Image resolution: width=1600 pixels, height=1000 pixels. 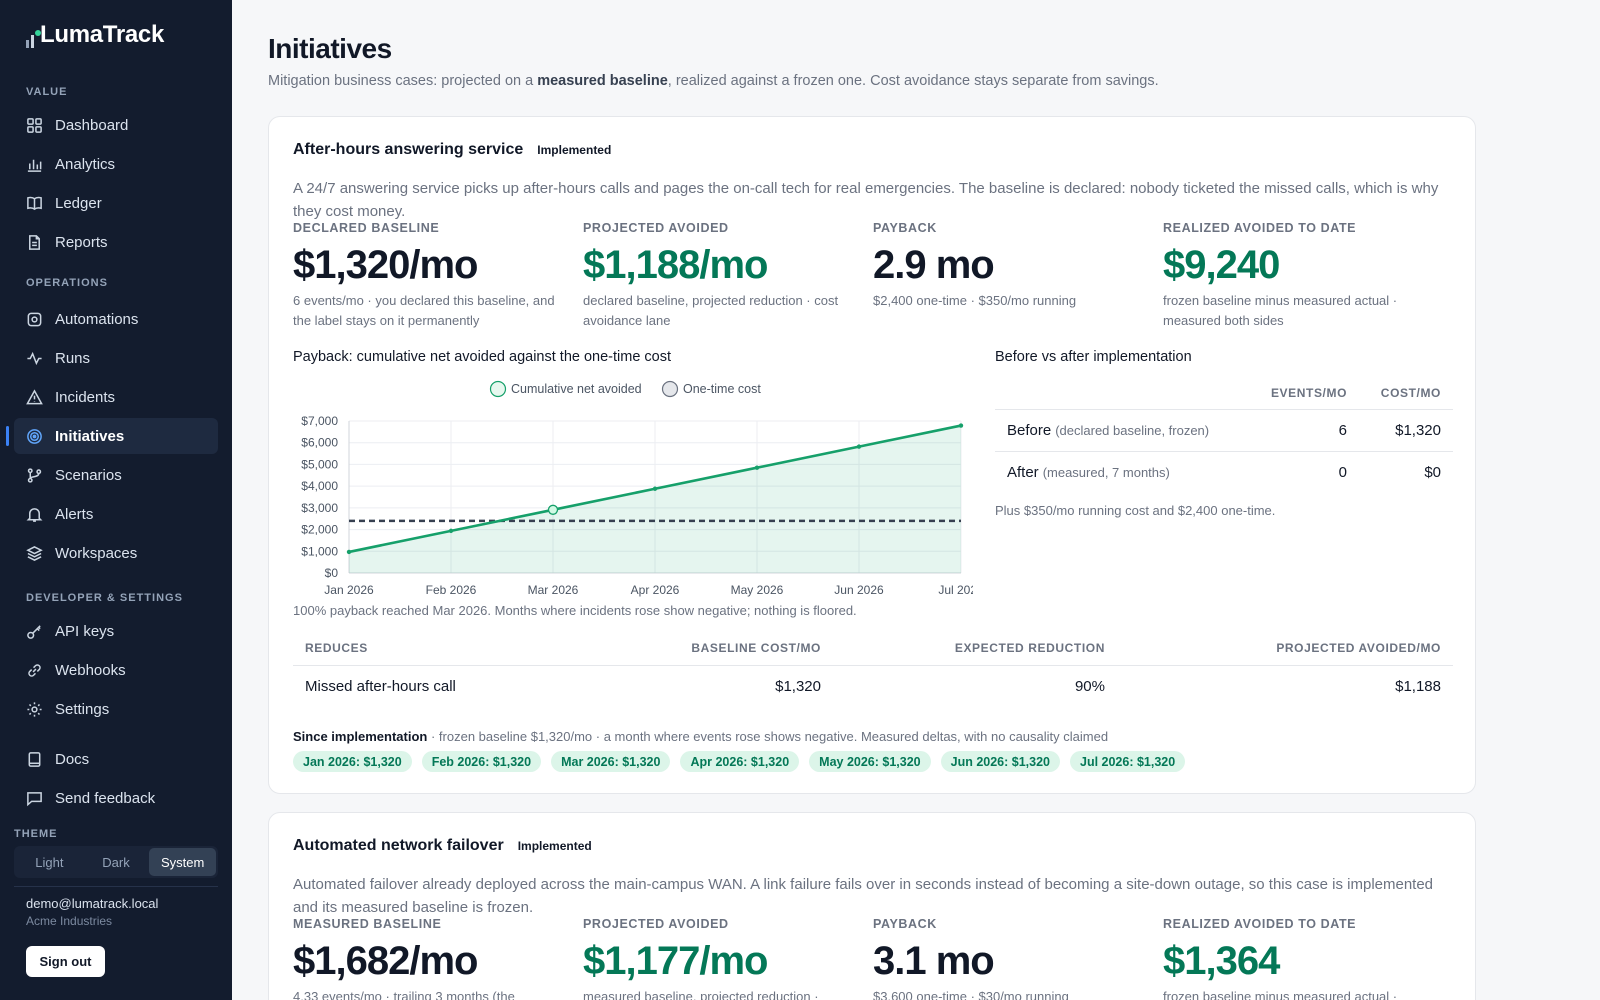 What do you see at coordinates (675, 265) in the screenshot?
I see `kpi-value: $1,188/mo` at bounding box center [675, 265].